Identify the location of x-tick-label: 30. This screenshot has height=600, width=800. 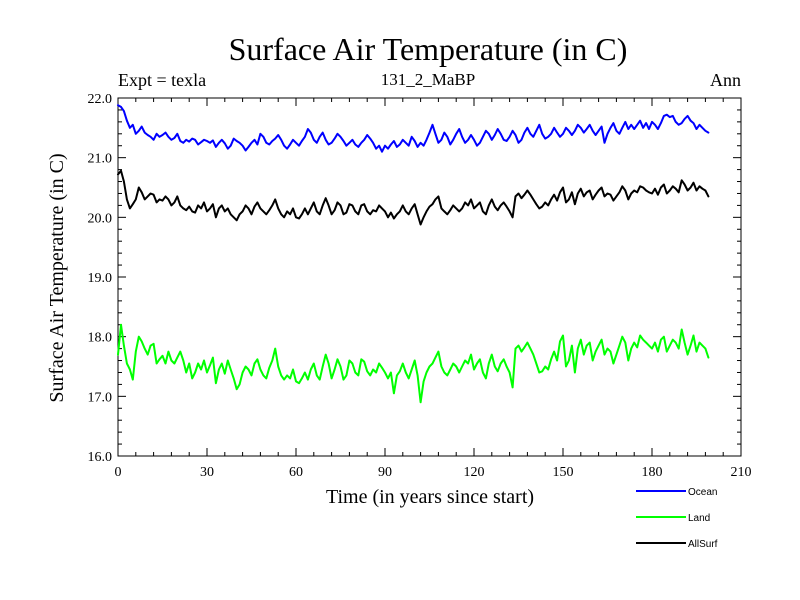
(207, 472).